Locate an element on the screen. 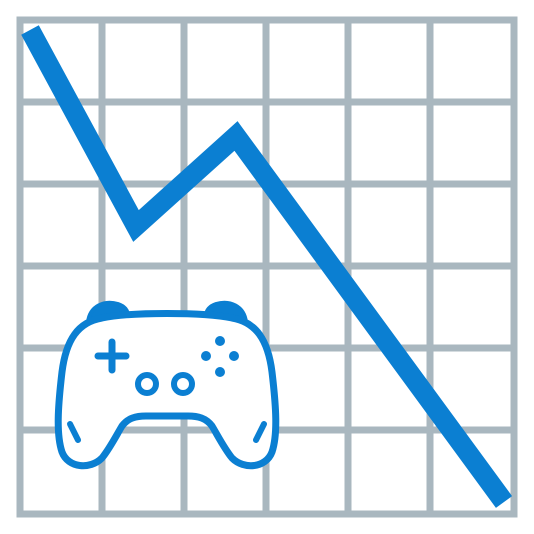 This screenshot has height=534, width=534. game-controller-icon is located at coordinates (167, 385).